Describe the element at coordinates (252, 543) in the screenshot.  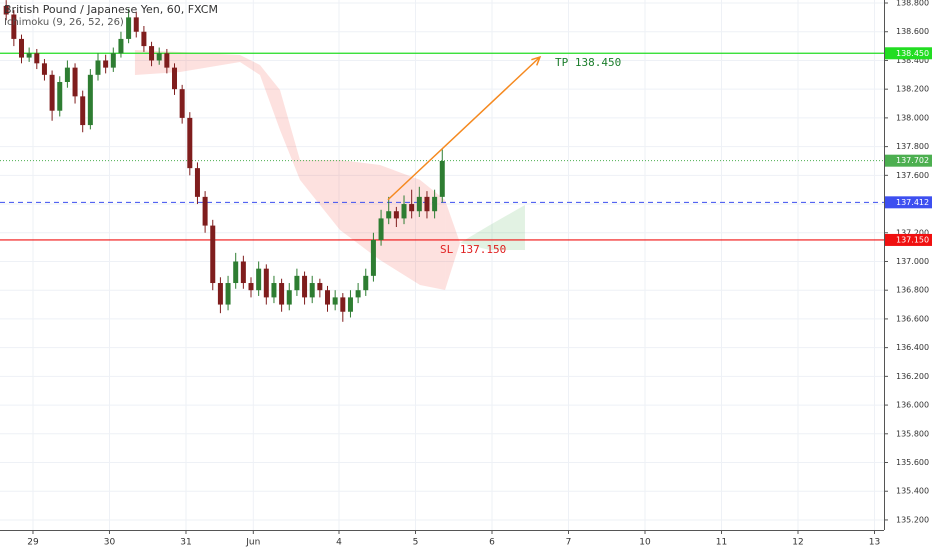
I see `x-tick-label: Jun` at that location.